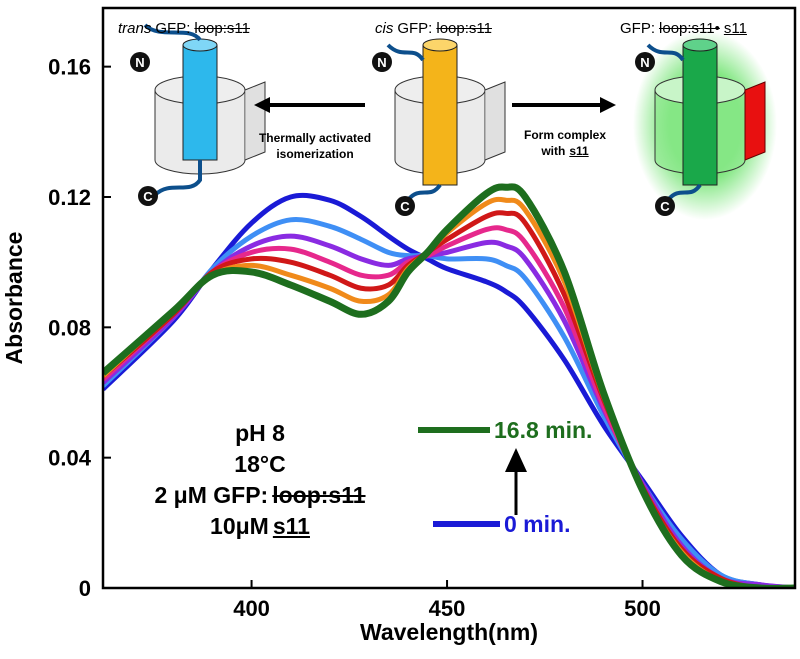 The image size is (800, 659). I want to click on text-part: pH 8, so click(260, 433).